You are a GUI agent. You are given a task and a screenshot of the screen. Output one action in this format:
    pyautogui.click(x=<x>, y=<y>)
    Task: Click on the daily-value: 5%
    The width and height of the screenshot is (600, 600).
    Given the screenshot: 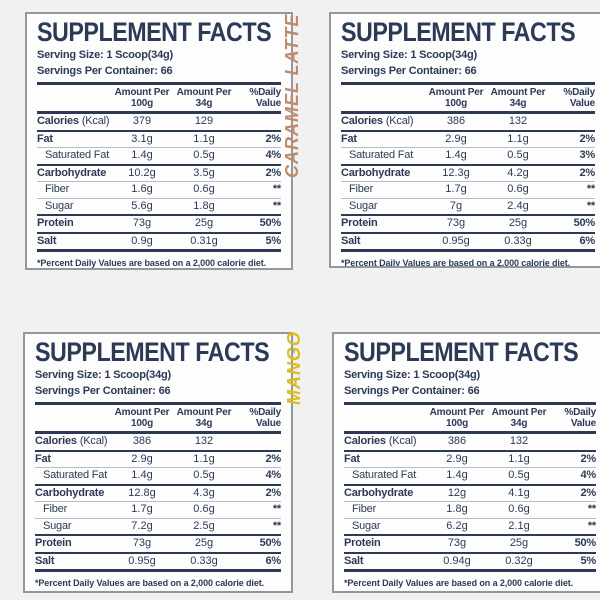 What is the action you would take?
    pyautogui.click(x=588, y=560)
    